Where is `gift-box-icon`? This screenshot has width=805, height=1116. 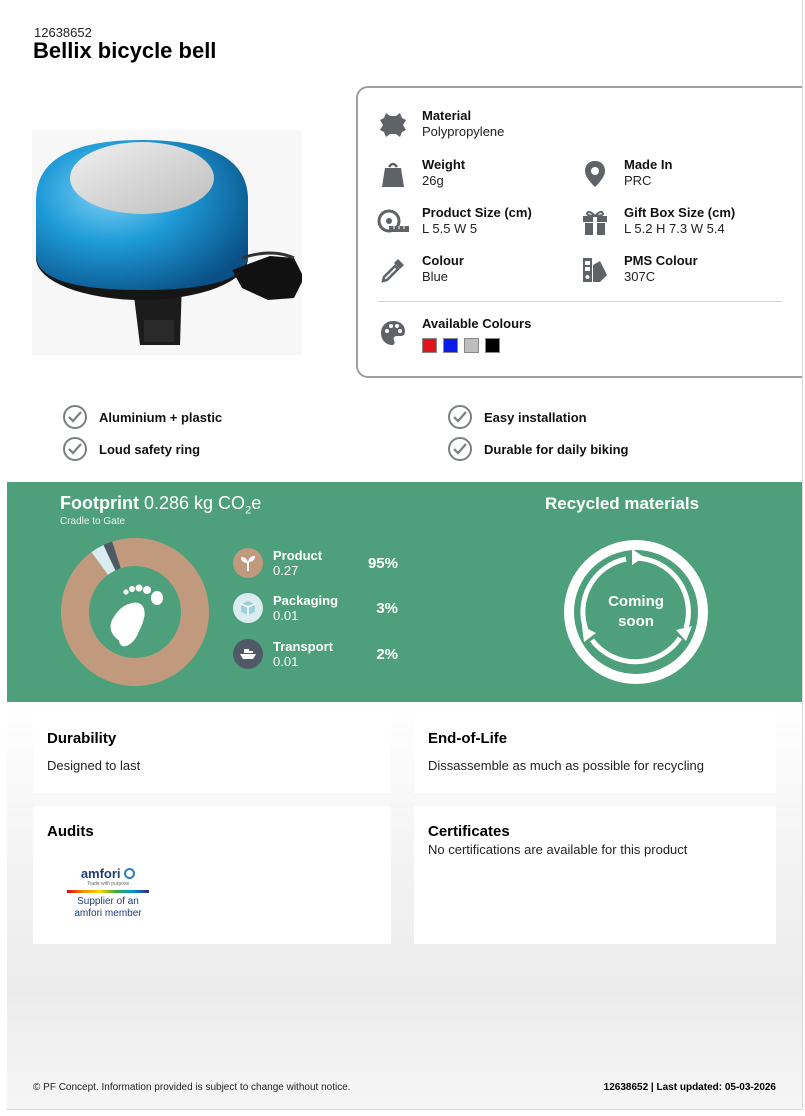
gift-box-icon is located at coordinates (595, 222).